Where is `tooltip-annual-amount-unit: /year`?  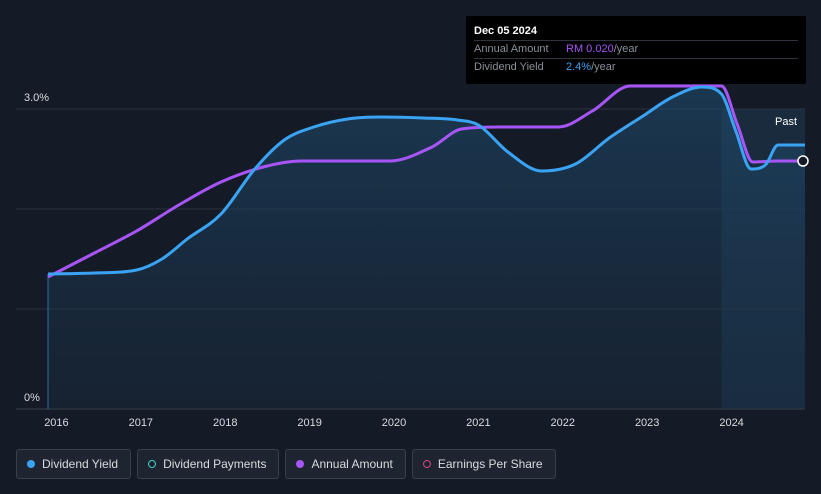
tooltip-annual-amount-unit: /year is located at coordinates (626, 49).